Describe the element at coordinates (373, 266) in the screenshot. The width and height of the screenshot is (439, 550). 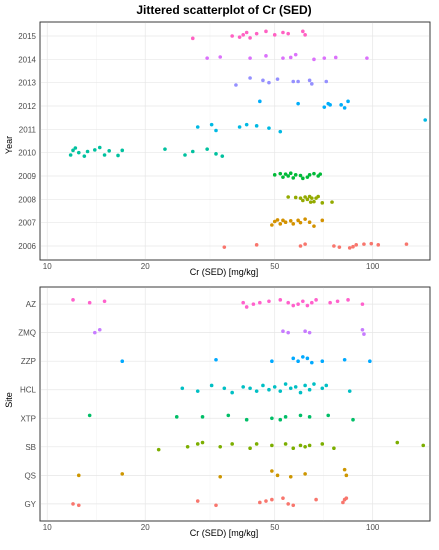
I see `year-x-tick-label: 100` at that location.